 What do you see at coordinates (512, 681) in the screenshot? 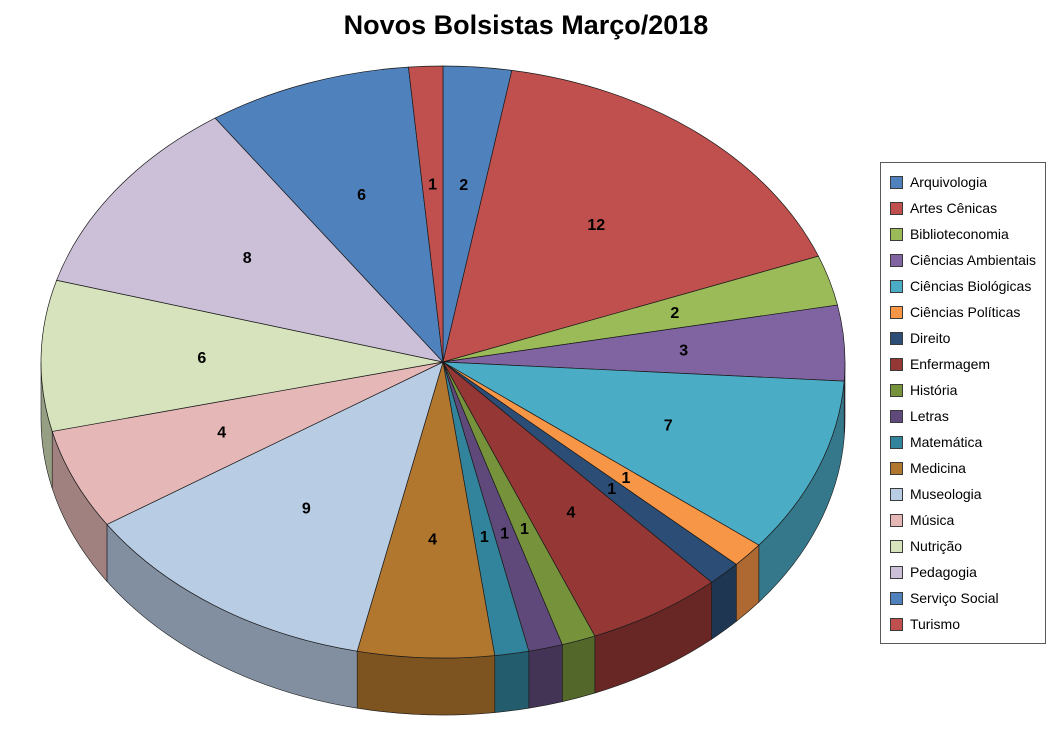
I see `pie-slice-side-matematica` at bounding box center [512, 681].